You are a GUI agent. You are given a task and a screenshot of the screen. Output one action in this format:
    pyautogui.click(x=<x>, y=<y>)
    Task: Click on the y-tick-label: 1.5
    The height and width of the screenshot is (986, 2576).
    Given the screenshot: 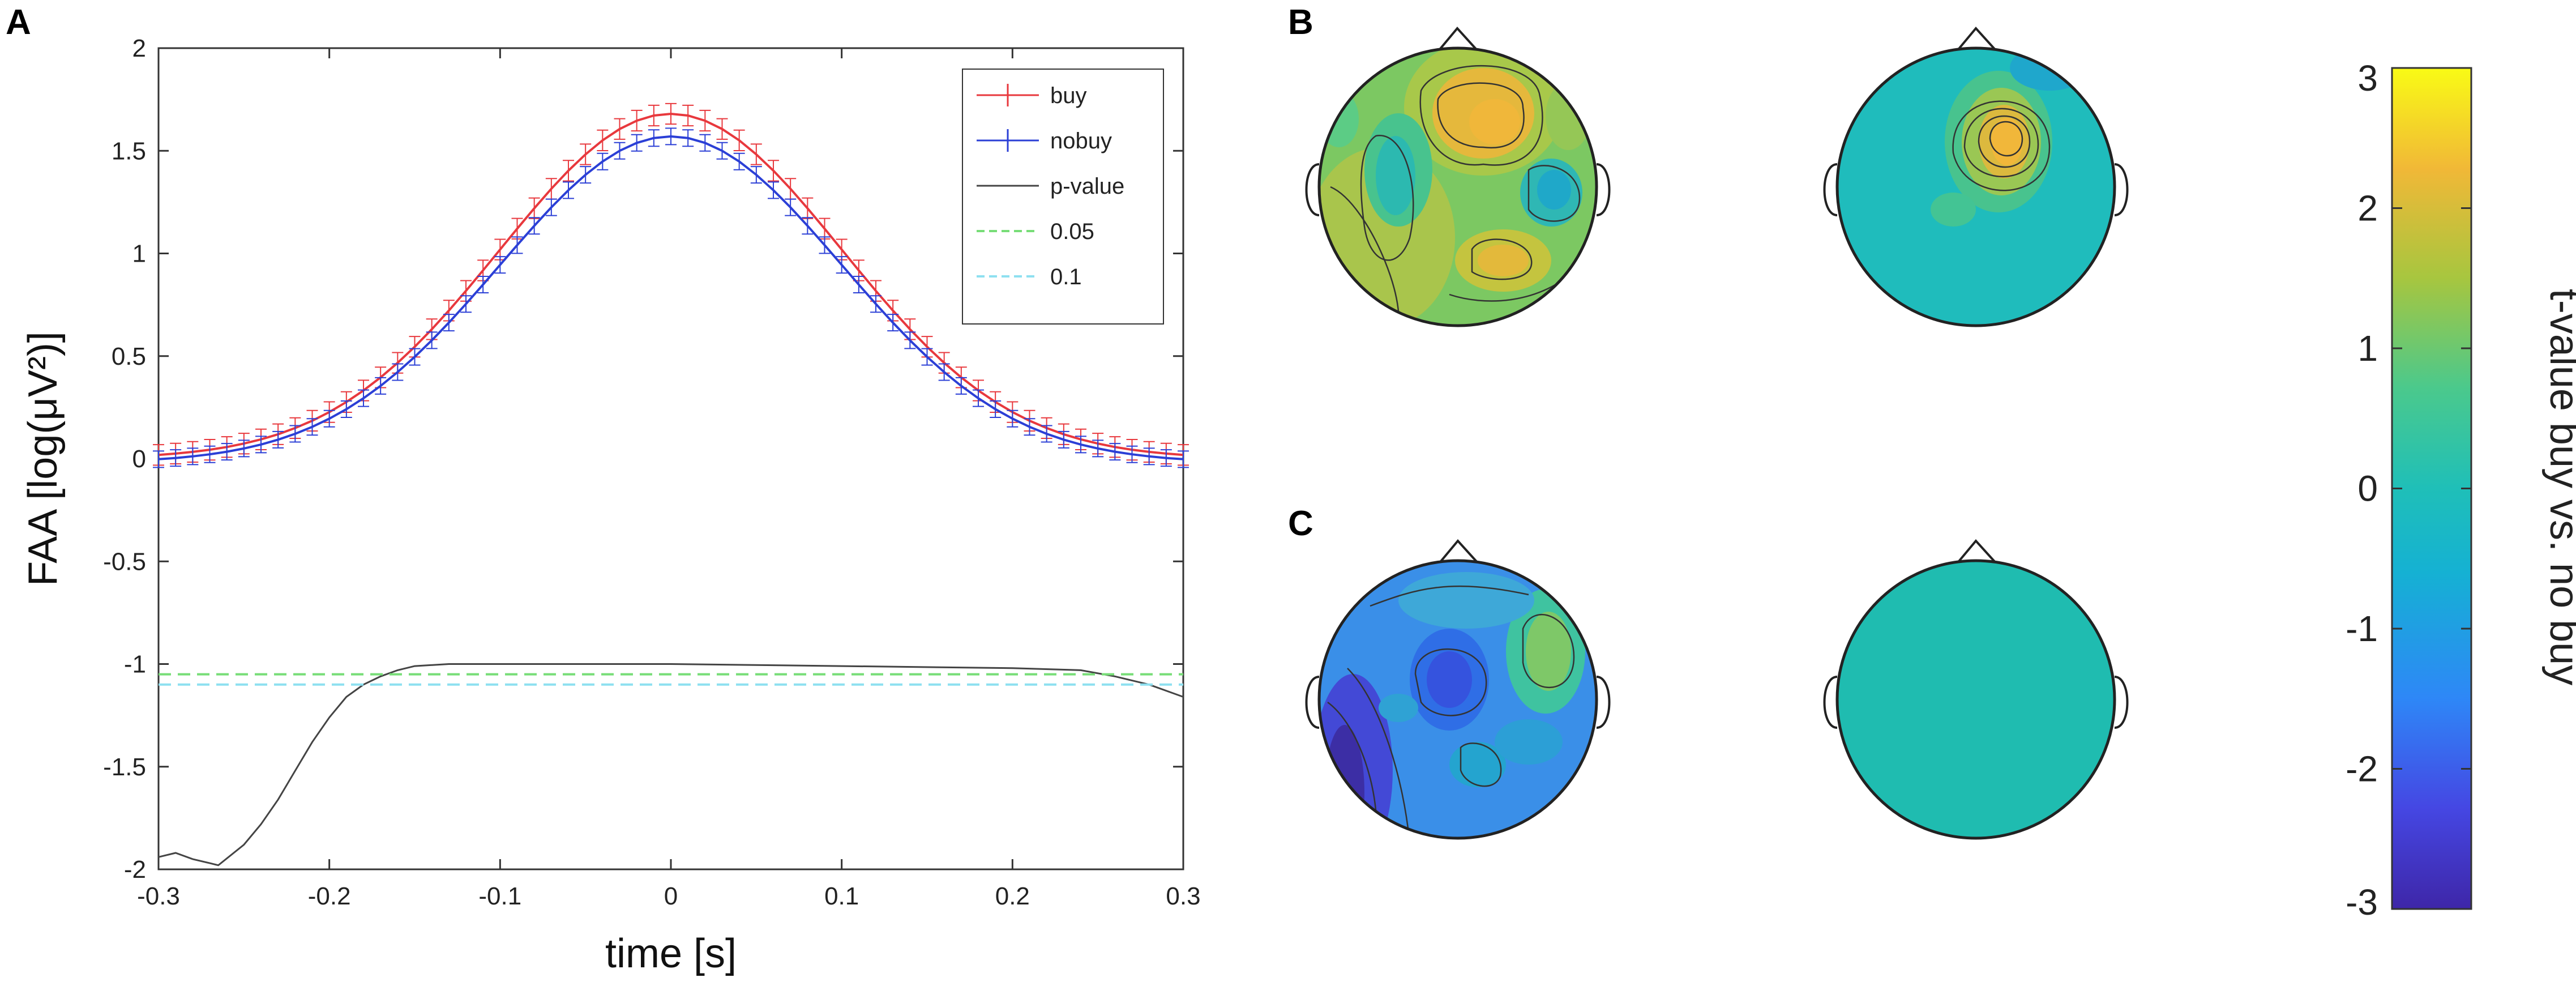 What is the action you would take?
    pyautogui.click(x=129, y=151)
    